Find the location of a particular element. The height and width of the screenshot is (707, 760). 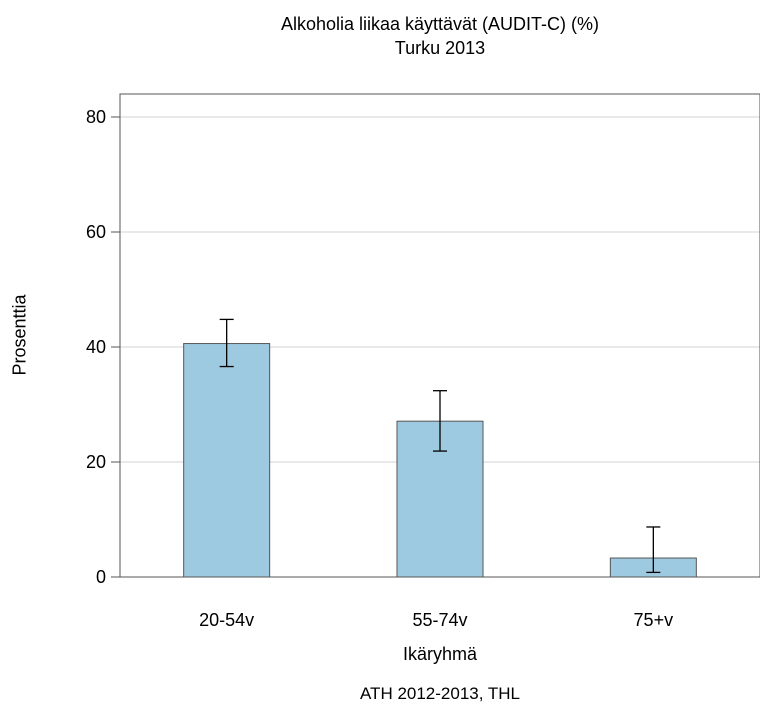

x-tick-label: 20-54v is located at coordinates (226, 620).